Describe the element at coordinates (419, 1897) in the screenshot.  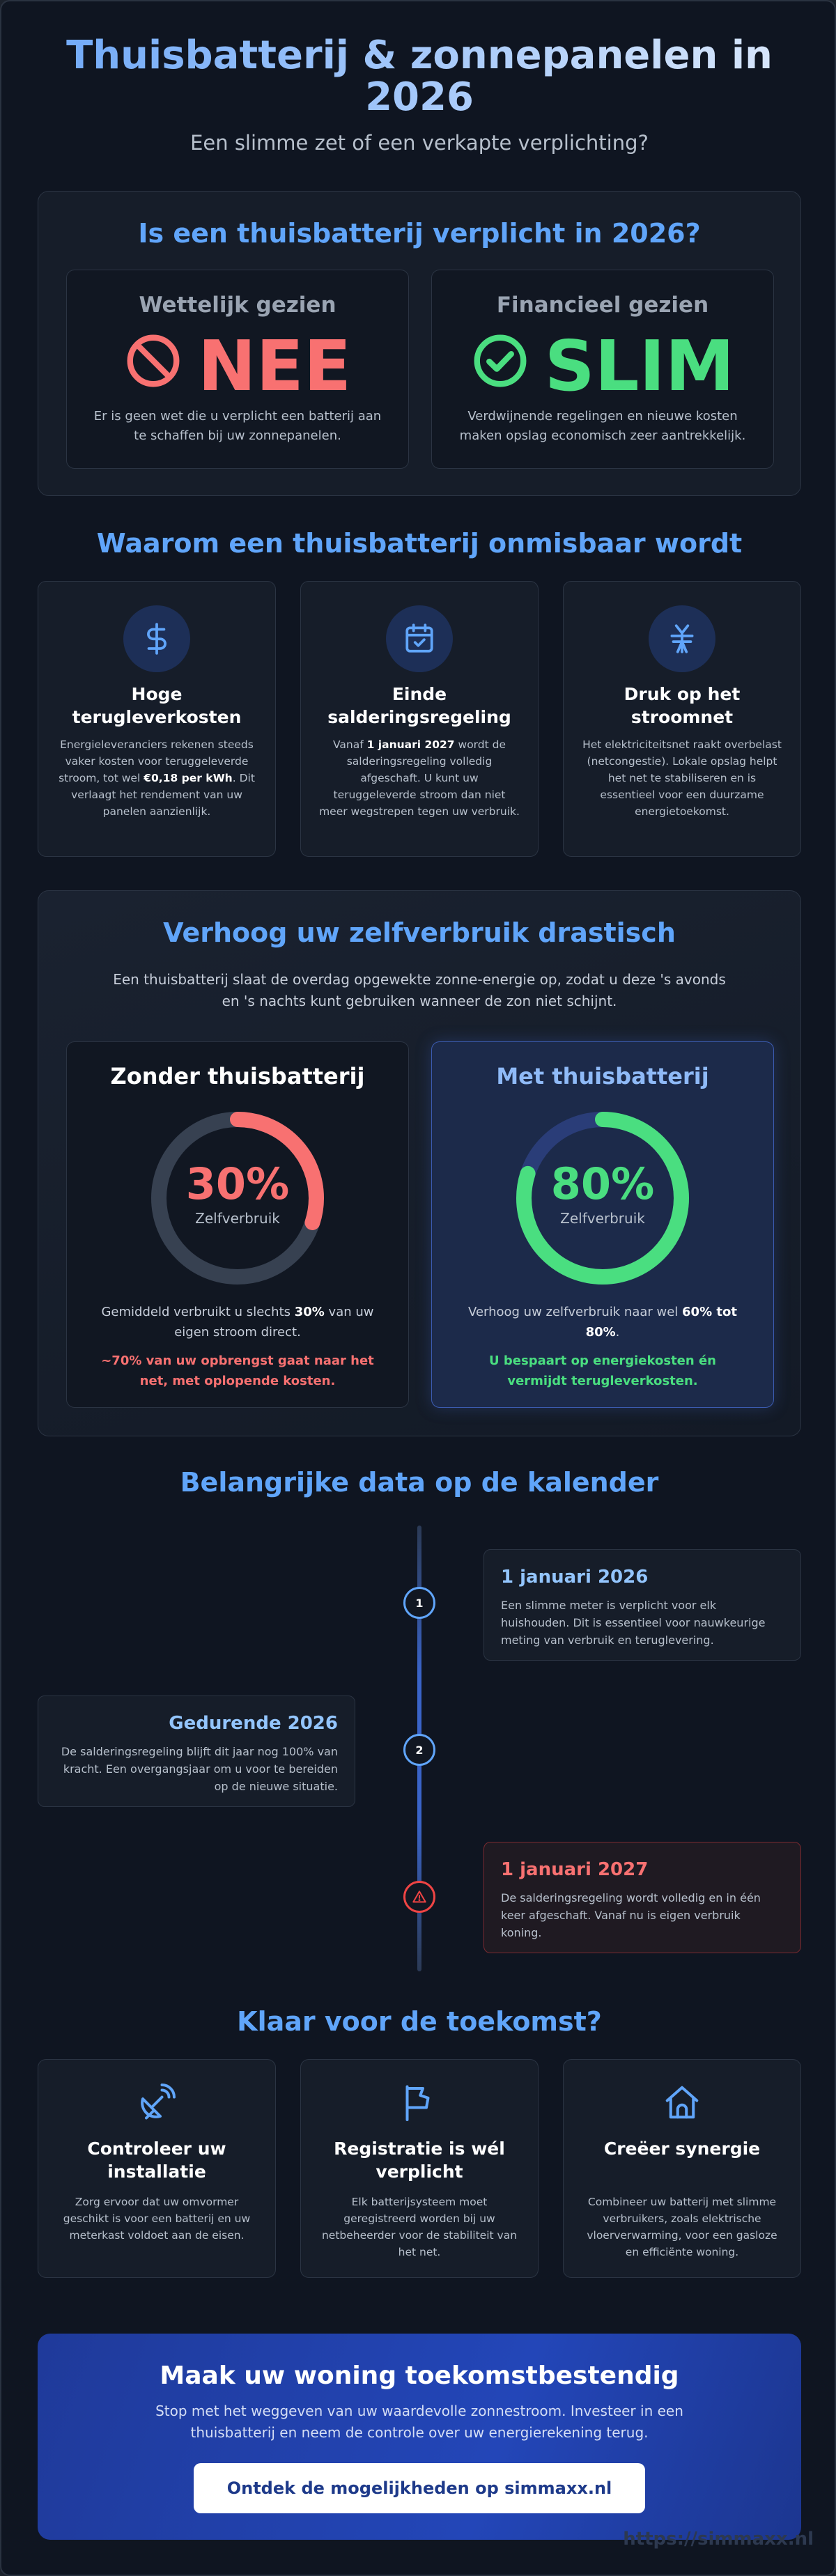
I see `warning-icon` at that location.